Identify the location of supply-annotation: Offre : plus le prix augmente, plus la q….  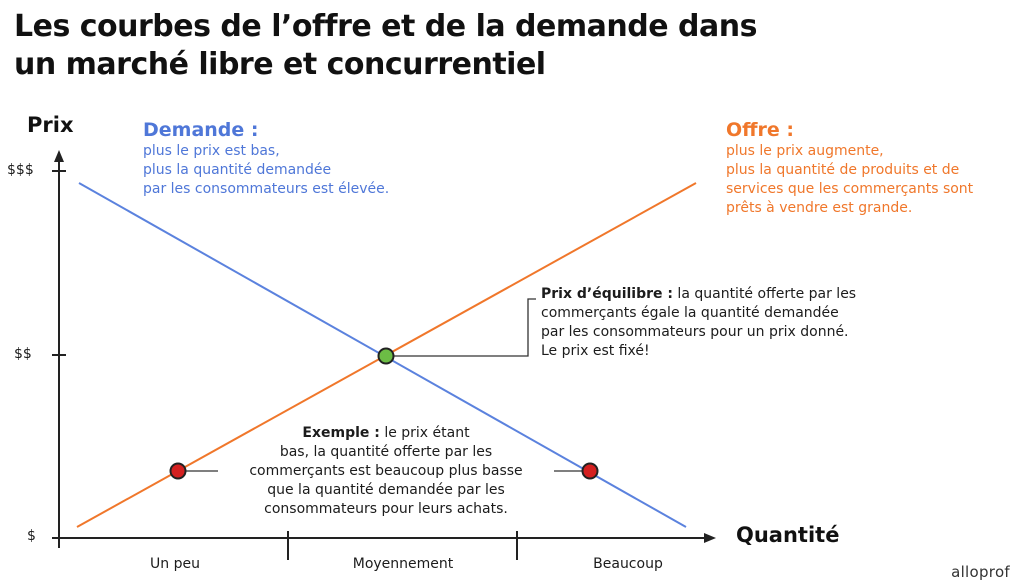
(849, 168).